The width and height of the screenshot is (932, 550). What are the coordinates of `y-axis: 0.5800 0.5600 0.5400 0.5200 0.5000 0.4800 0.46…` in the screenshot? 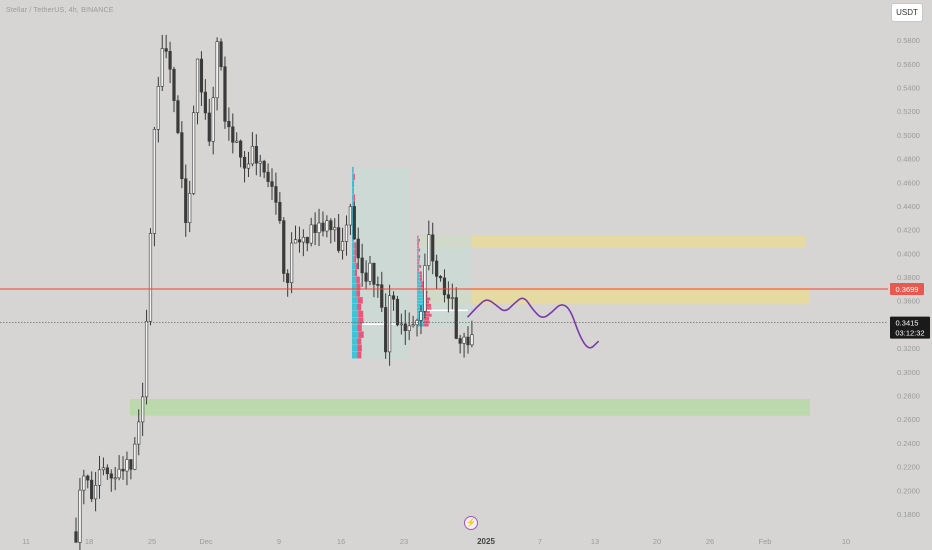 It's located at (908, 277).